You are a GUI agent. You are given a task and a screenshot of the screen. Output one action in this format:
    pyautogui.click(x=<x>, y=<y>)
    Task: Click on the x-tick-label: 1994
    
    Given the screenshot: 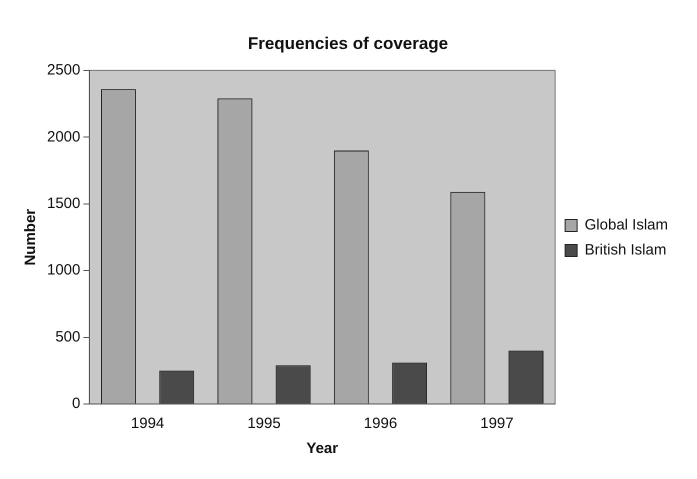 What is the action you would take?
    pyautogui.click(x=147, y=423)
    